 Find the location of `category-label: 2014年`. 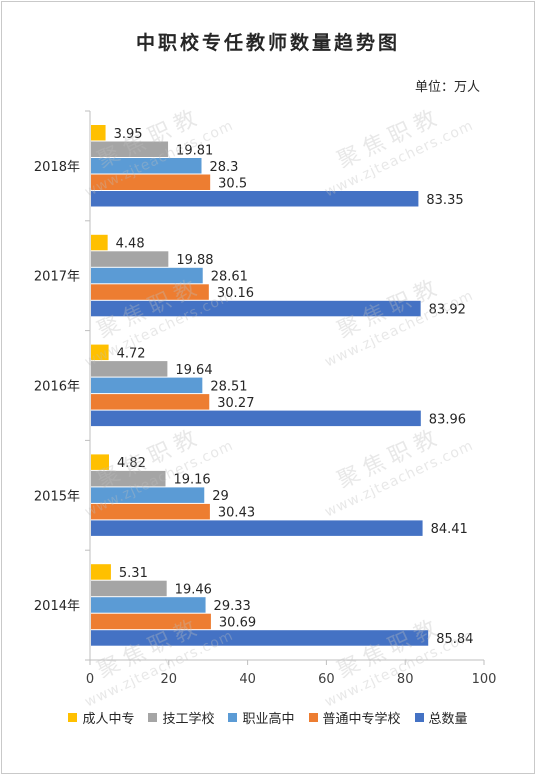

category-label: 2014年 is located at coordinates (57, 606).